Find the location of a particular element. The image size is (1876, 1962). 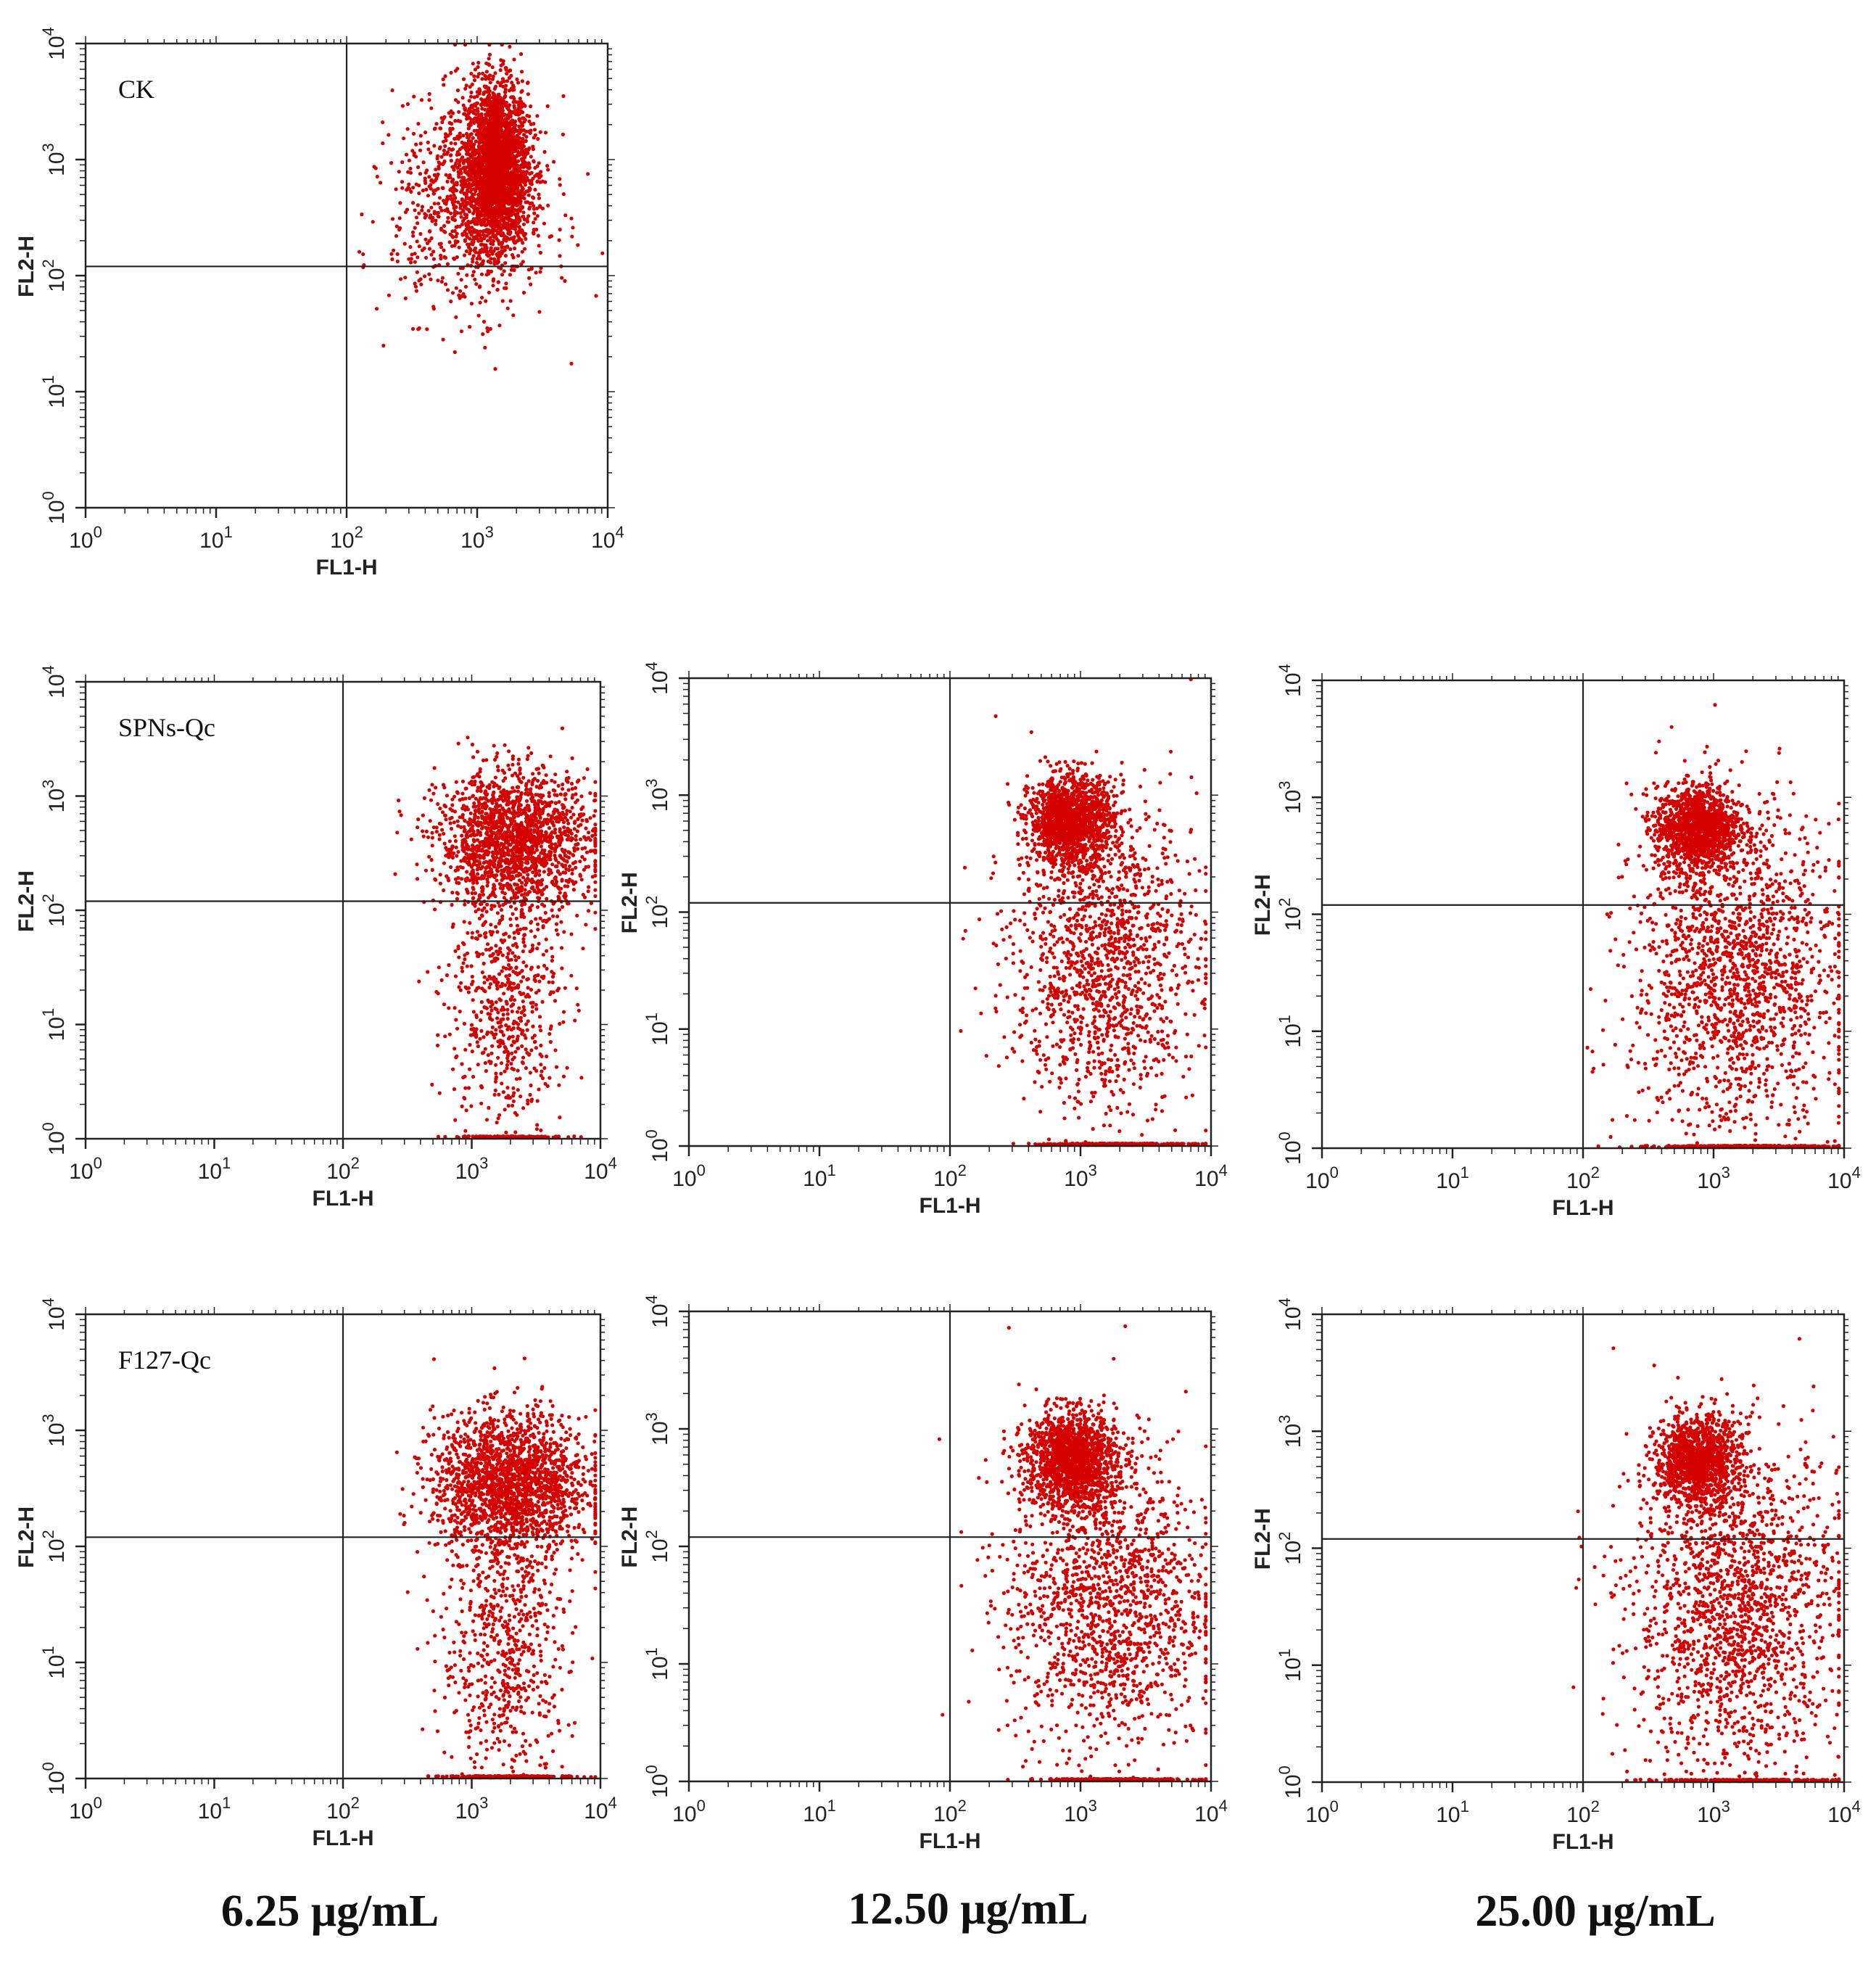

scatter-points is located at coordinates (495, 933).